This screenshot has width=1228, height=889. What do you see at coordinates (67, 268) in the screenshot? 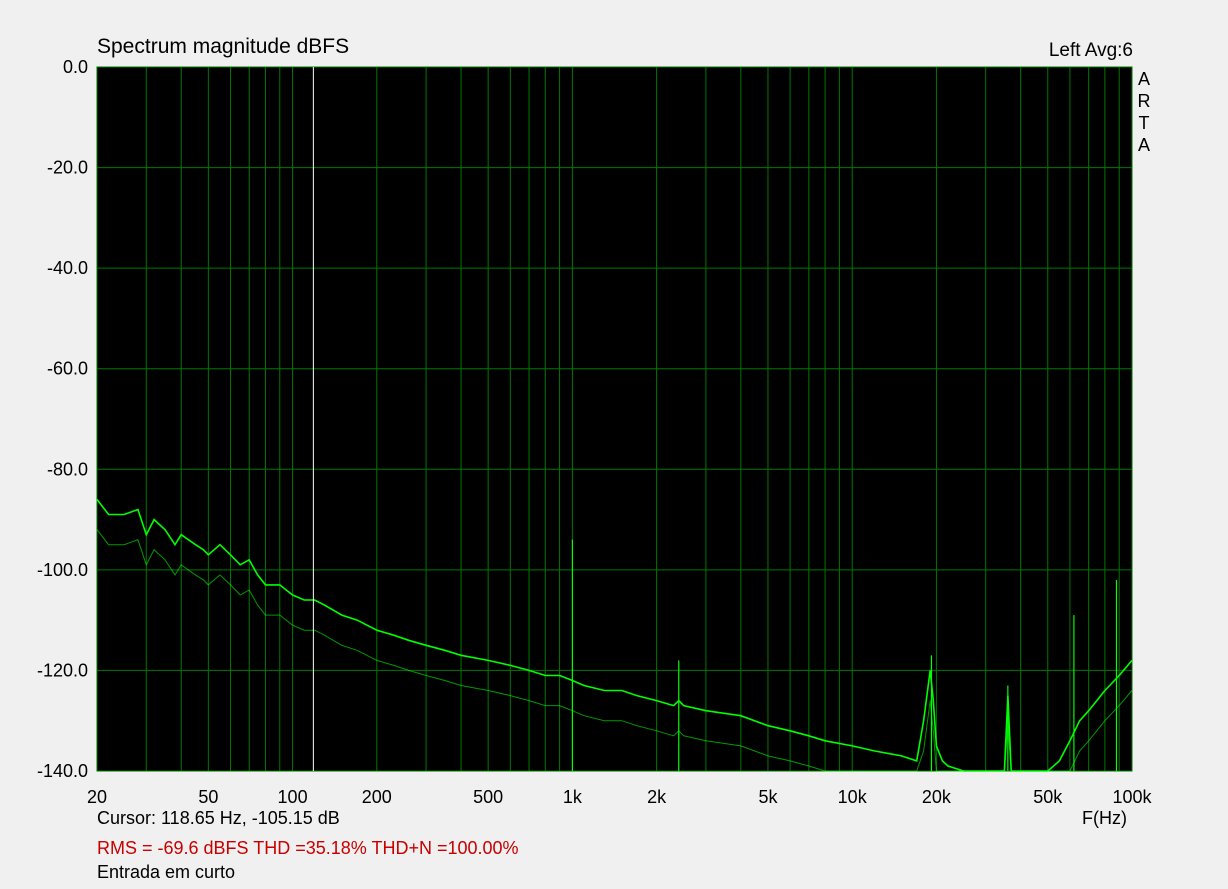
I see `y-tick-label: -40.0` at bounding box center [67, 268].